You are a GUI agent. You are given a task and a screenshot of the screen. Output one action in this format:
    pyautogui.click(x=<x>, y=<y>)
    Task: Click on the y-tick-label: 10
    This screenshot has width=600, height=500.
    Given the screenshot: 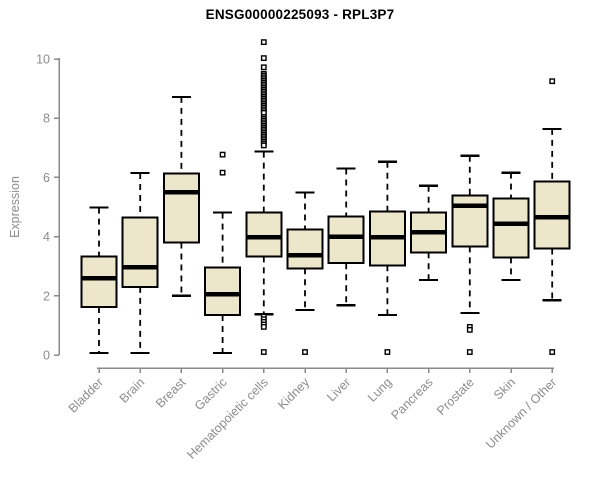 What is the action you would take?
    pyautogui.click(x=43, y=60)
    